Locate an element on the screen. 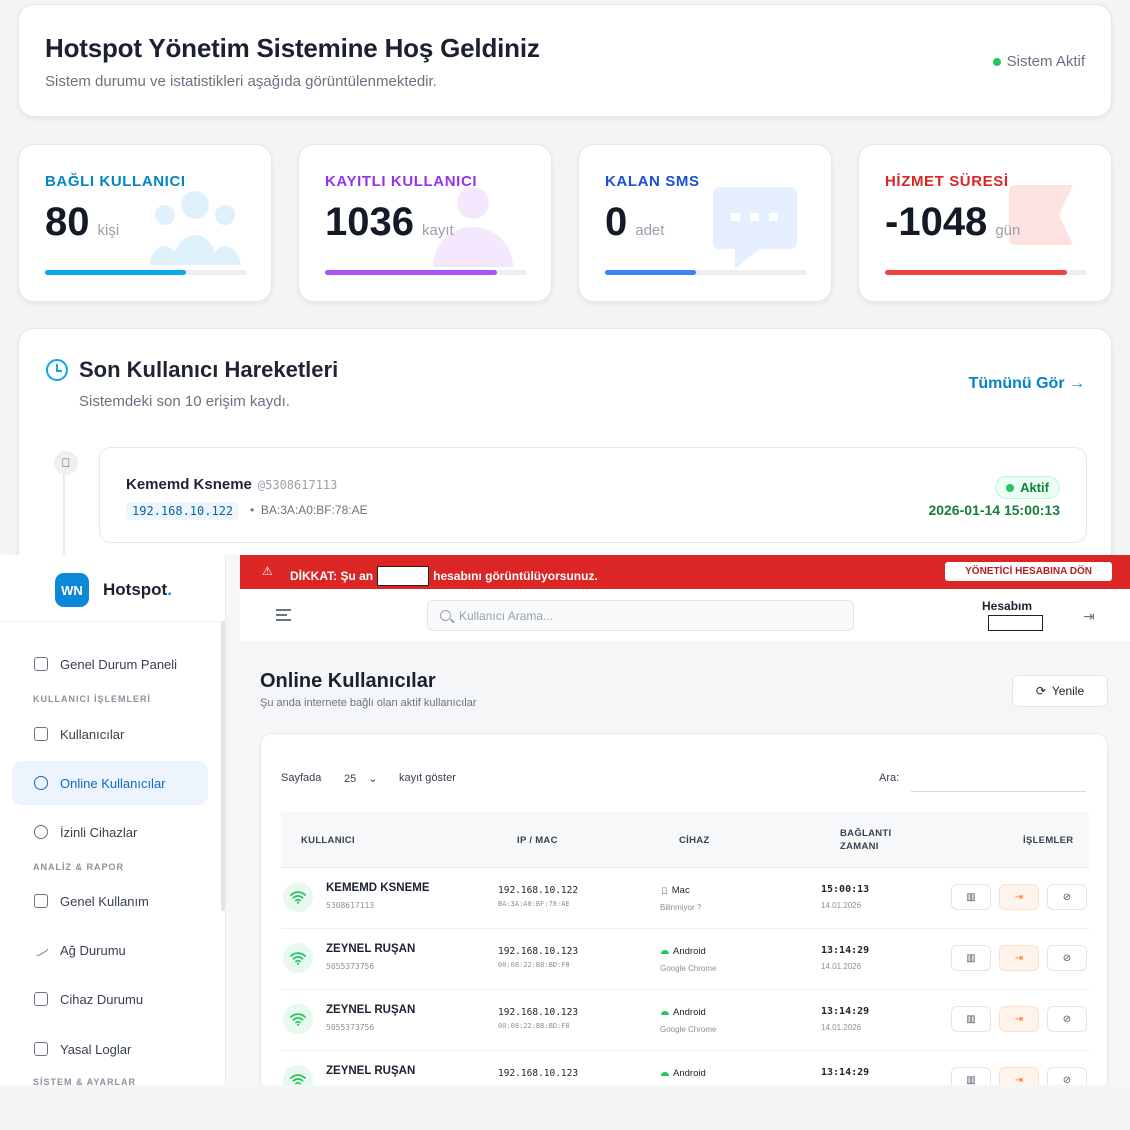 Image resolution: width=1130 pixels, height=1130 pixels. sms-icon is located at coordinates (755, 230).